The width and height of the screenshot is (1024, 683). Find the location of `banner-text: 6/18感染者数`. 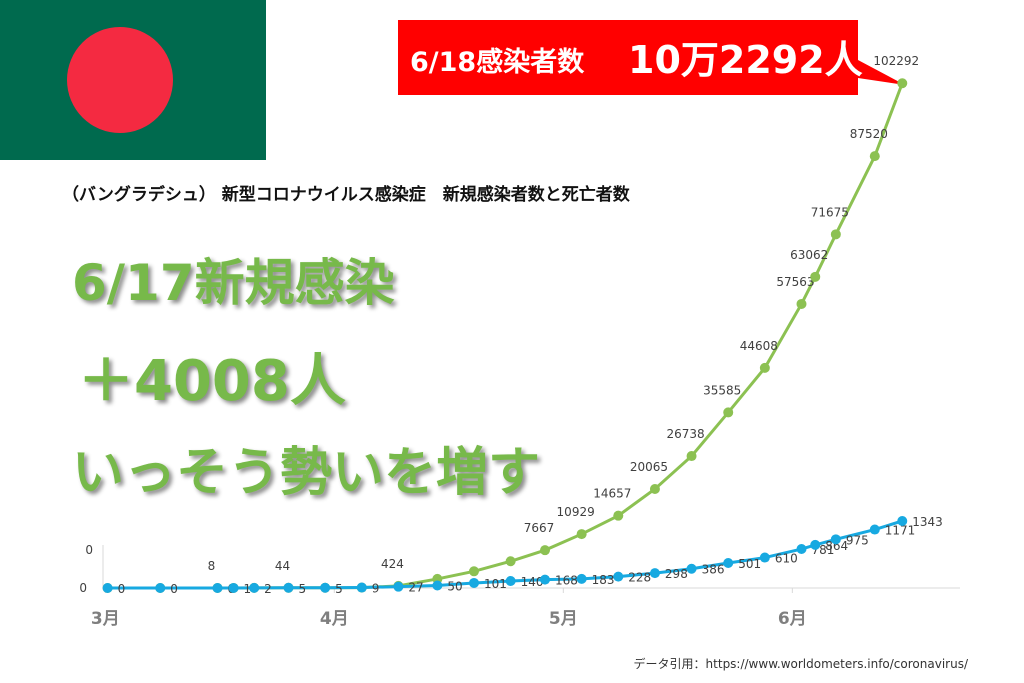

banner-text: 6/18感染者数 is located at coordinates (497, 62).